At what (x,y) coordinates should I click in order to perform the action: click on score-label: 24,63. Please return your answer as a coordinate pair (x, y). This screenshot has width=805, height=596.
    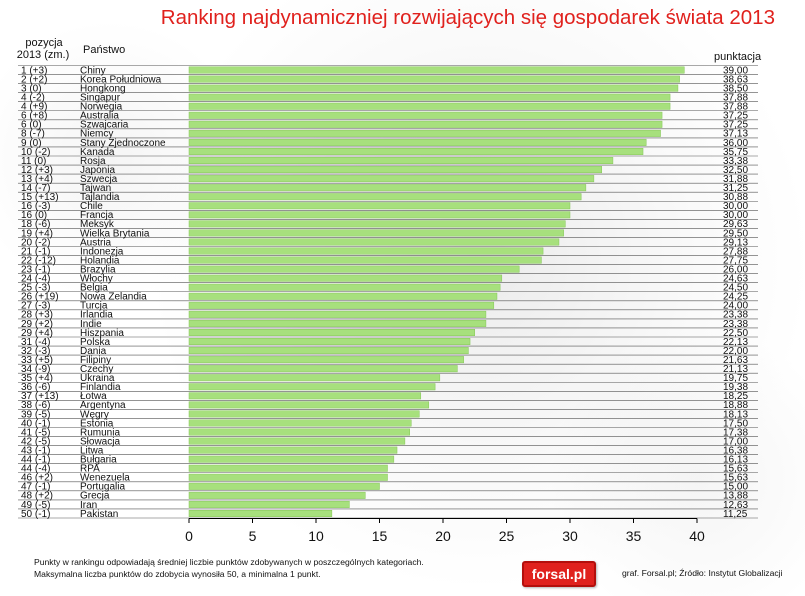
    Looking at the image, I should click on (735, 279).